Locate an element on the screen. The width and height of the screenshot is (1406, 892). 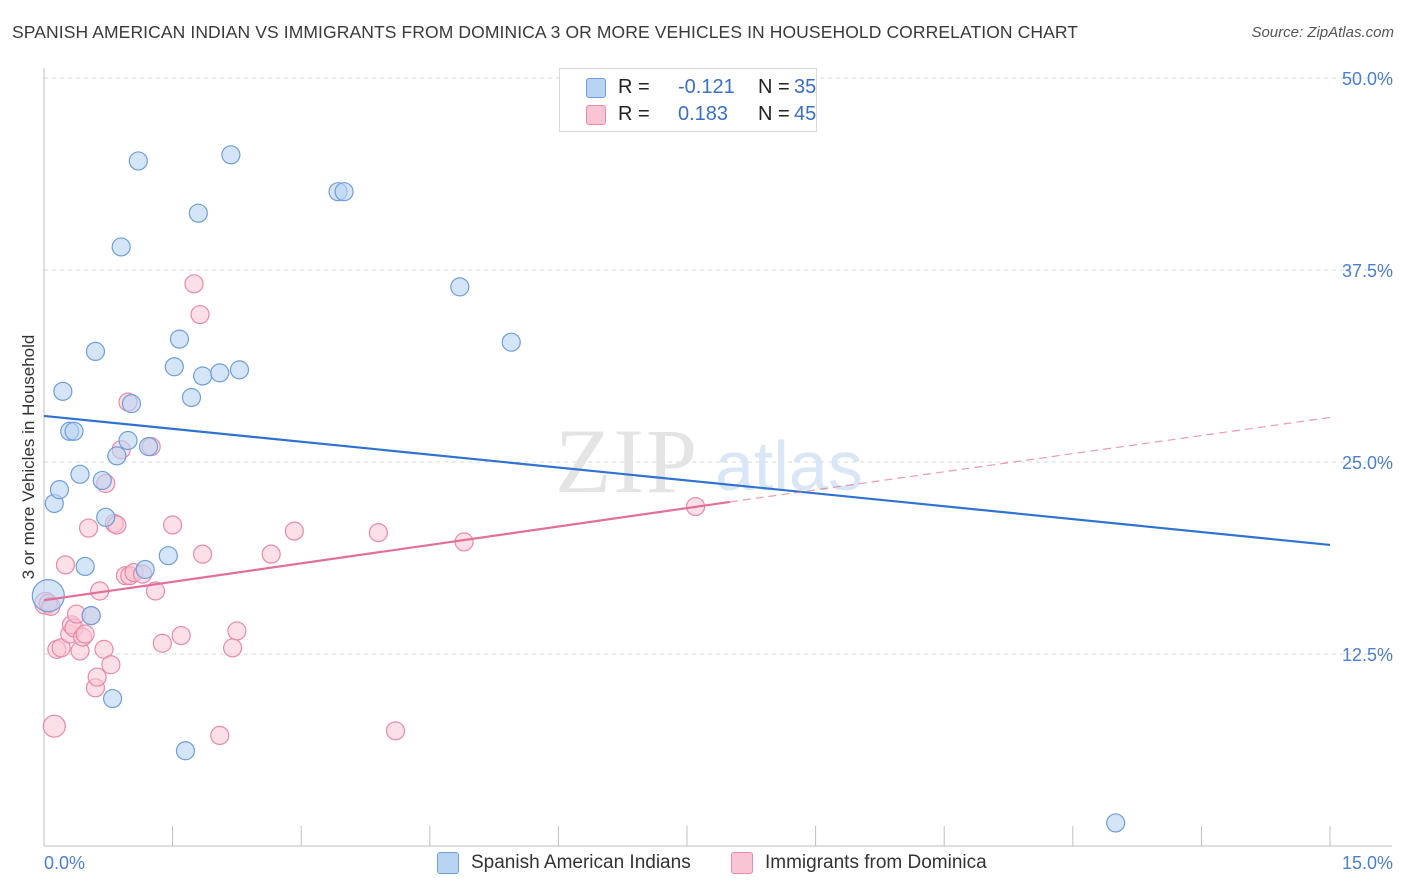
legend-n-value: 45 is located at coordinates (805, 113).